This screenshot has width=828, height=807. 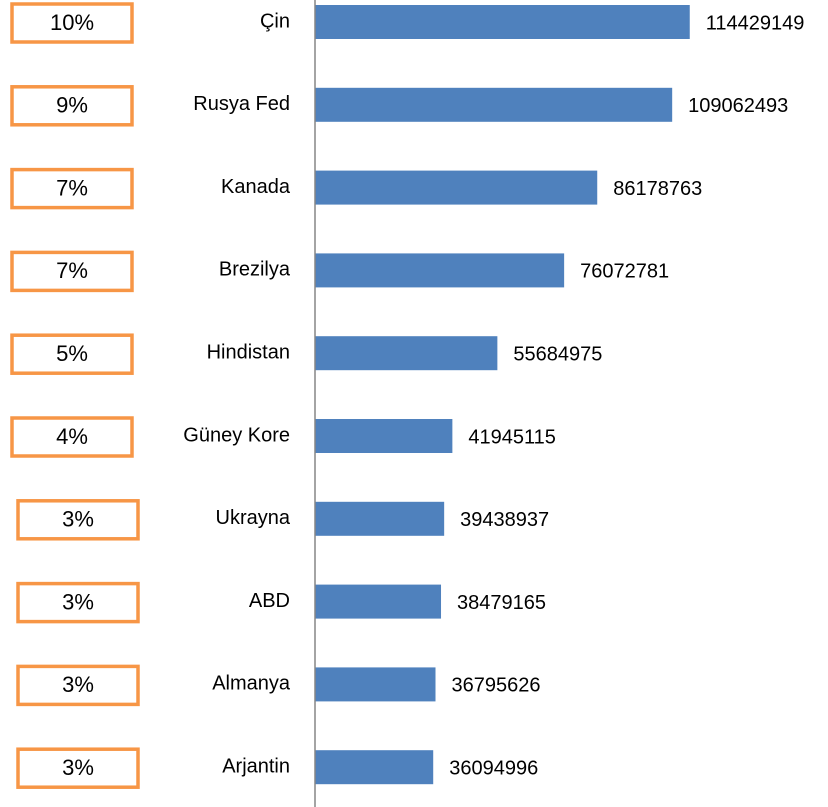 I want to click on value-label: 76072781, so click(x=624, y=272).